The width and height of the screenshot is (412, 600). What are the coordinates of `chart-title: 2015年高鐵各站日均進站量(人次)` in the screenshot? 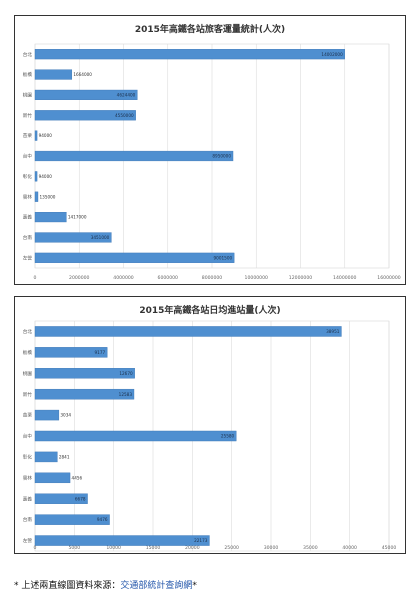 It's located at (210, 311).